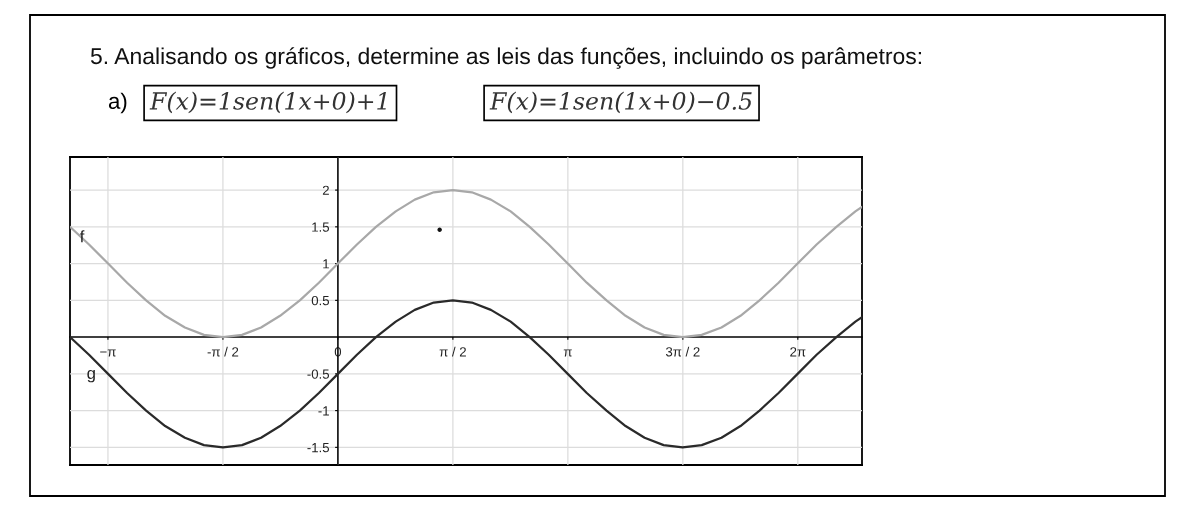 This screenshot has height=510, width=1179. What do you see at coordinates (117, 103) in the screenshot?
I see `text: a)` at bounding box center [117, 103].